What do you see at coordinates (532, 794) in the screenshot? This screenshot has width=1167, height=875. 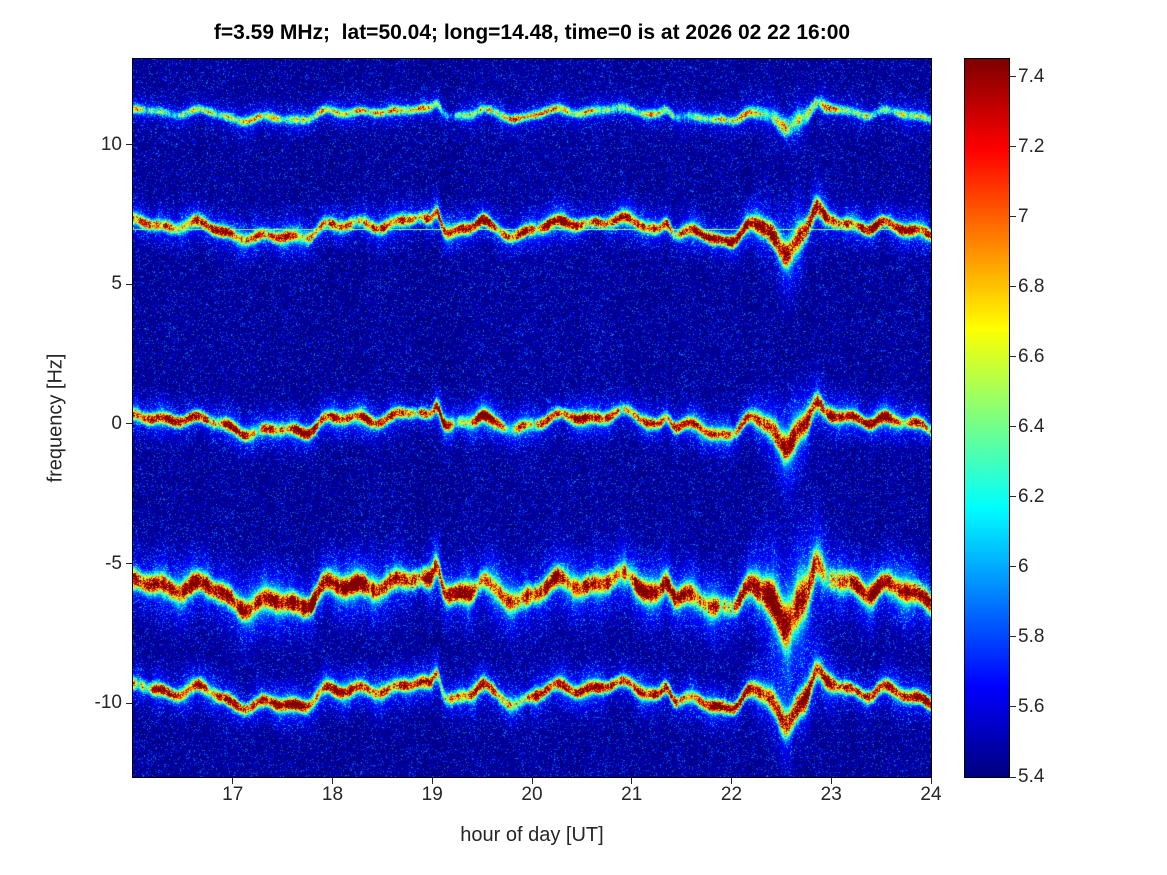 I see `x-tick-label: 20` at bounding box center [532, 794].